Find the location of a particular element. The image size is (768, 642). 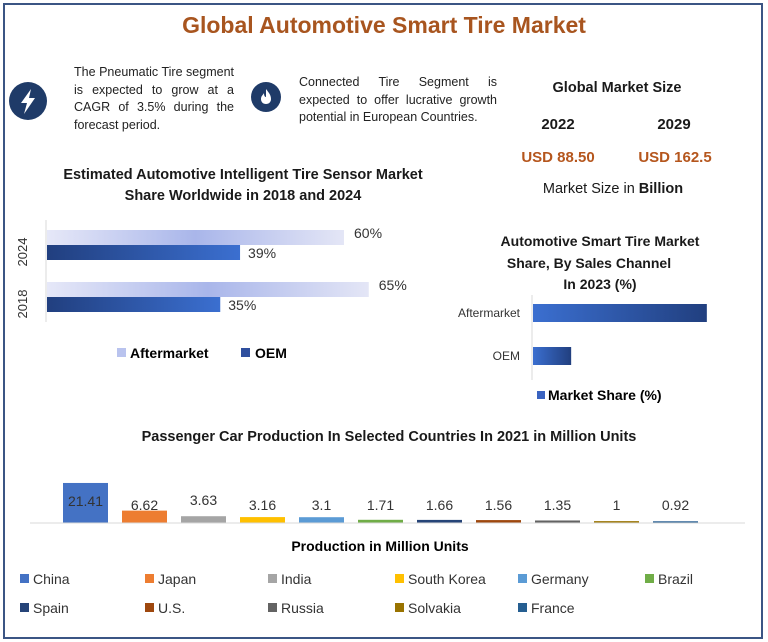

bar-brazil is located at coordinates (380, 521).